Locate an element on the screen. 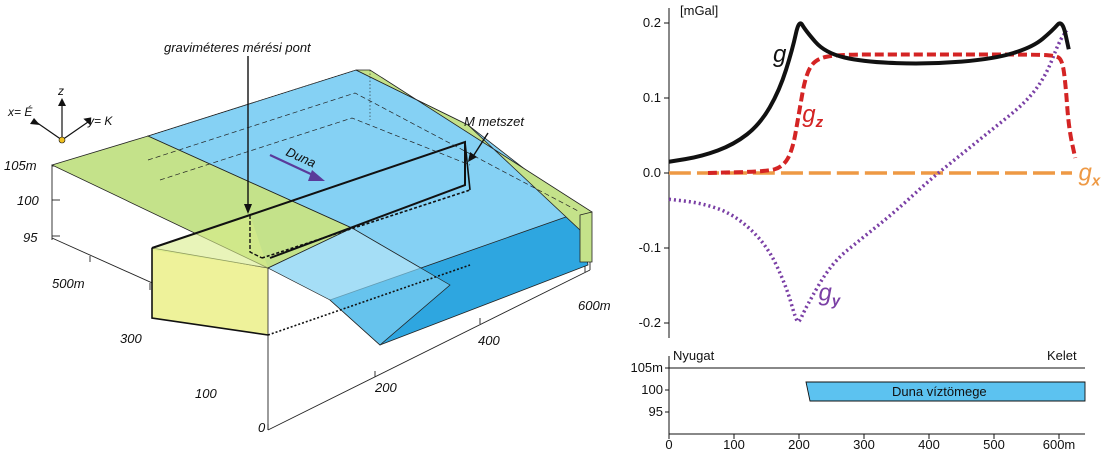  river-arrow is located at coordinates (292, 165).